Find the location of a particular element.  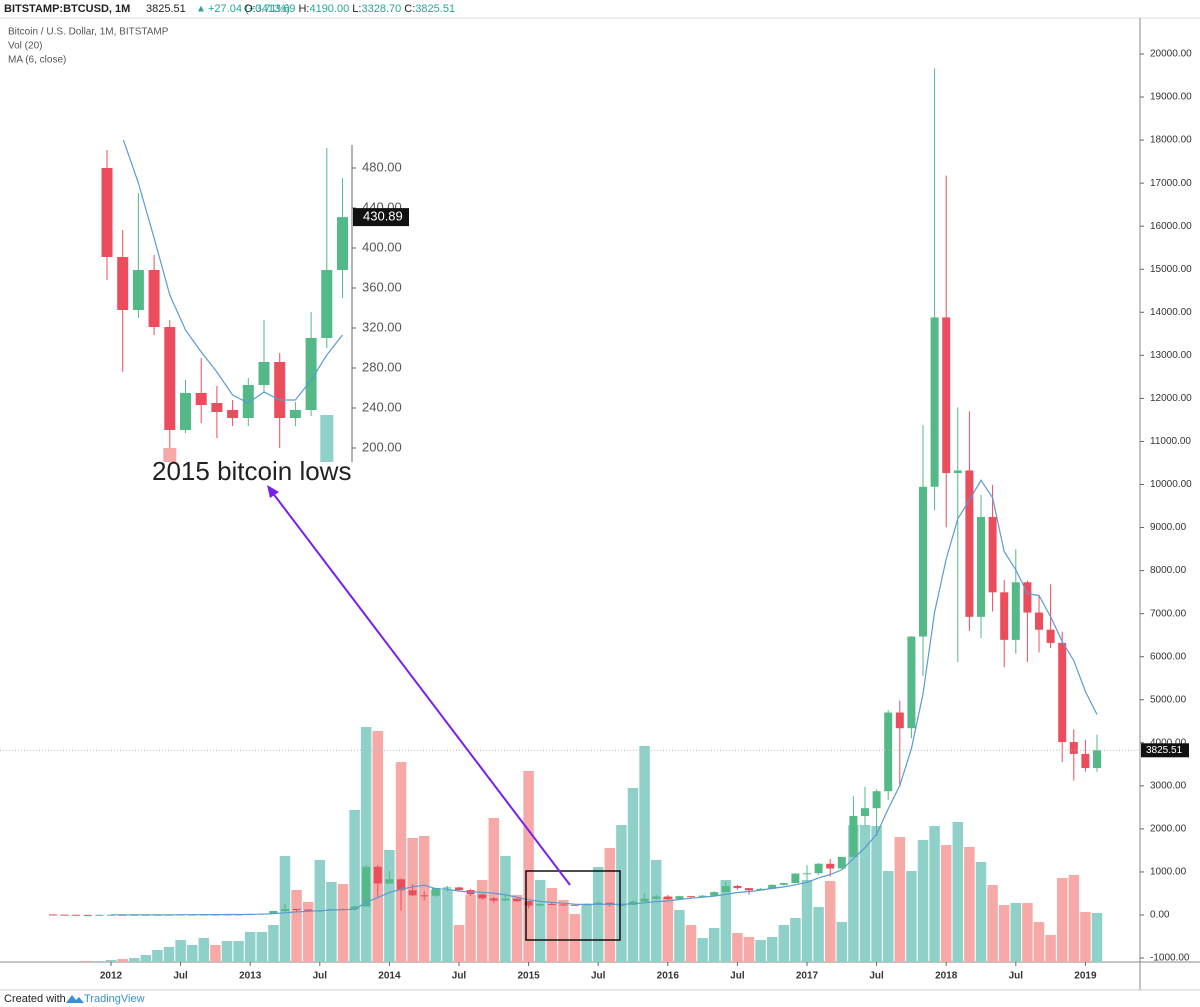

y-tick-label: 400.00 is located at coordinates (382, 246).